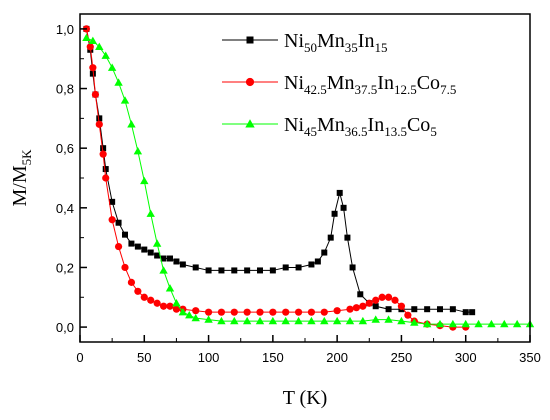 This screenshot has width=550, height=420. I want to click on legend-label: Ni45Mn36.5In13.5Co5, so click(360, 126).